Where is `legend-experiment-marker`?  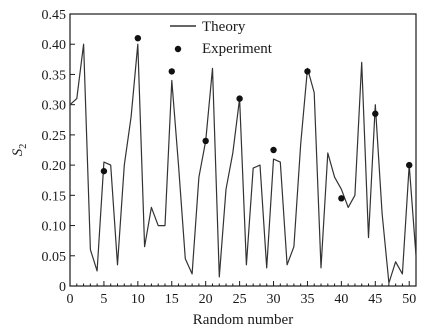
legend-experiment-marker is located at coordinates (178, 49).